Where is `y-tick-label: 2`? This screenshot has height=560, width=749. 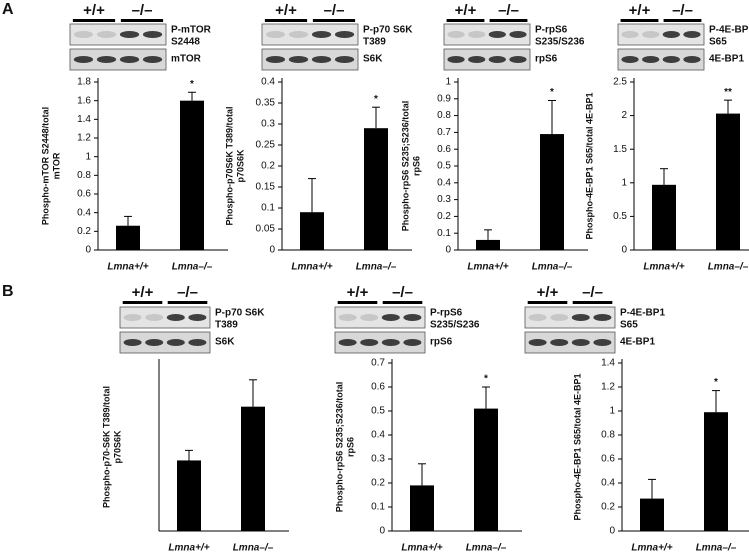
y-tick-label: 2 is located at coordinates (624, 115).